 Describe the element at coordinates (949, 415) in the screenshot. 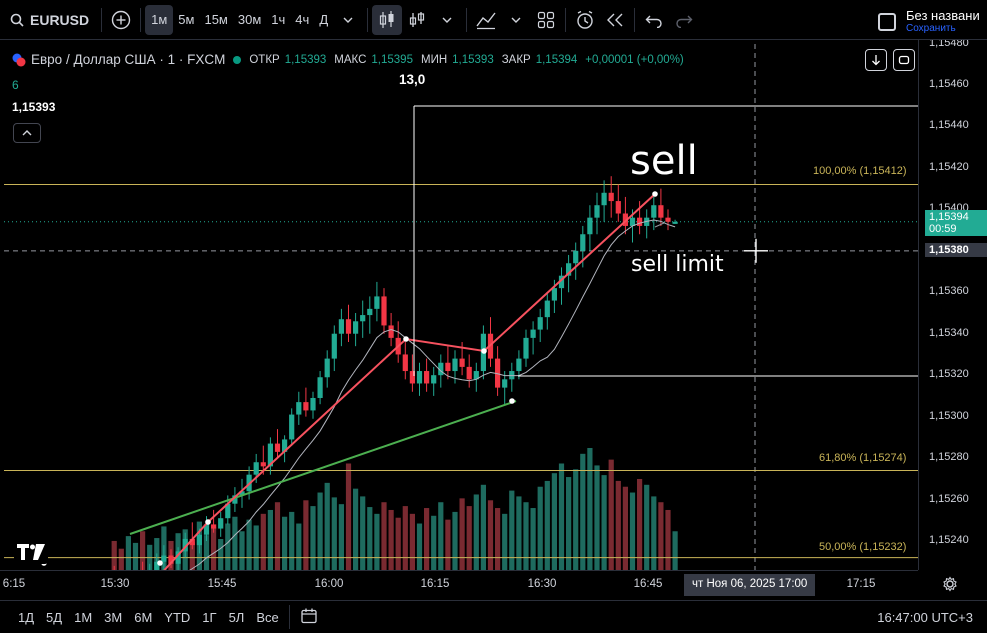

I see `price-tick-label: 1,15300` at that location.